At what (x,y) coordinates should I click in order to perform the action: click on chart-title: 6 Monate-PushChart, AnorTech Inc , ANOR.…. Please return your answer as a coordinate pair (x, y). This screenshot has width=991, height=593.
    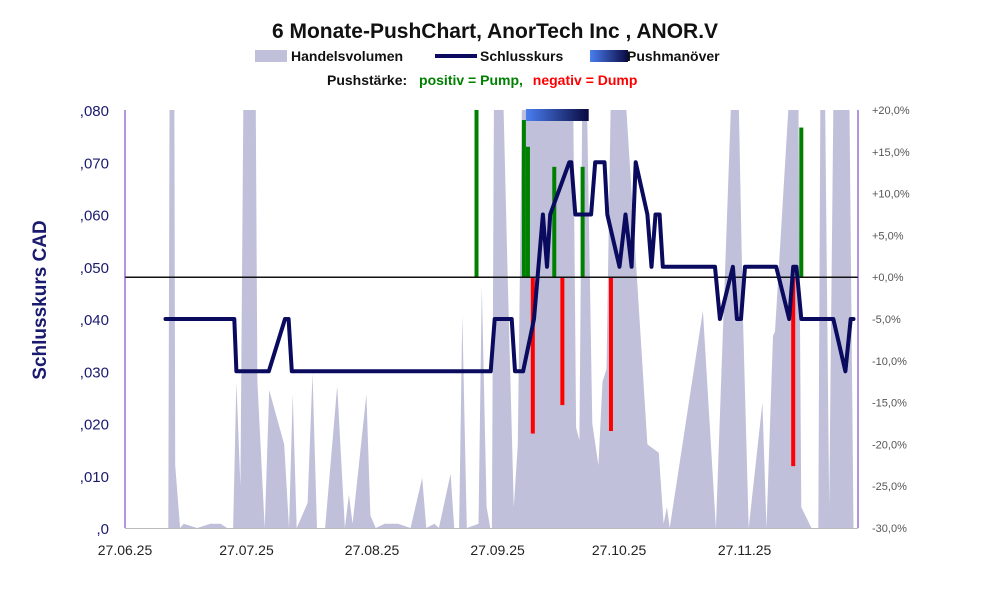
    Looking at the image, I should click on (495, 31).